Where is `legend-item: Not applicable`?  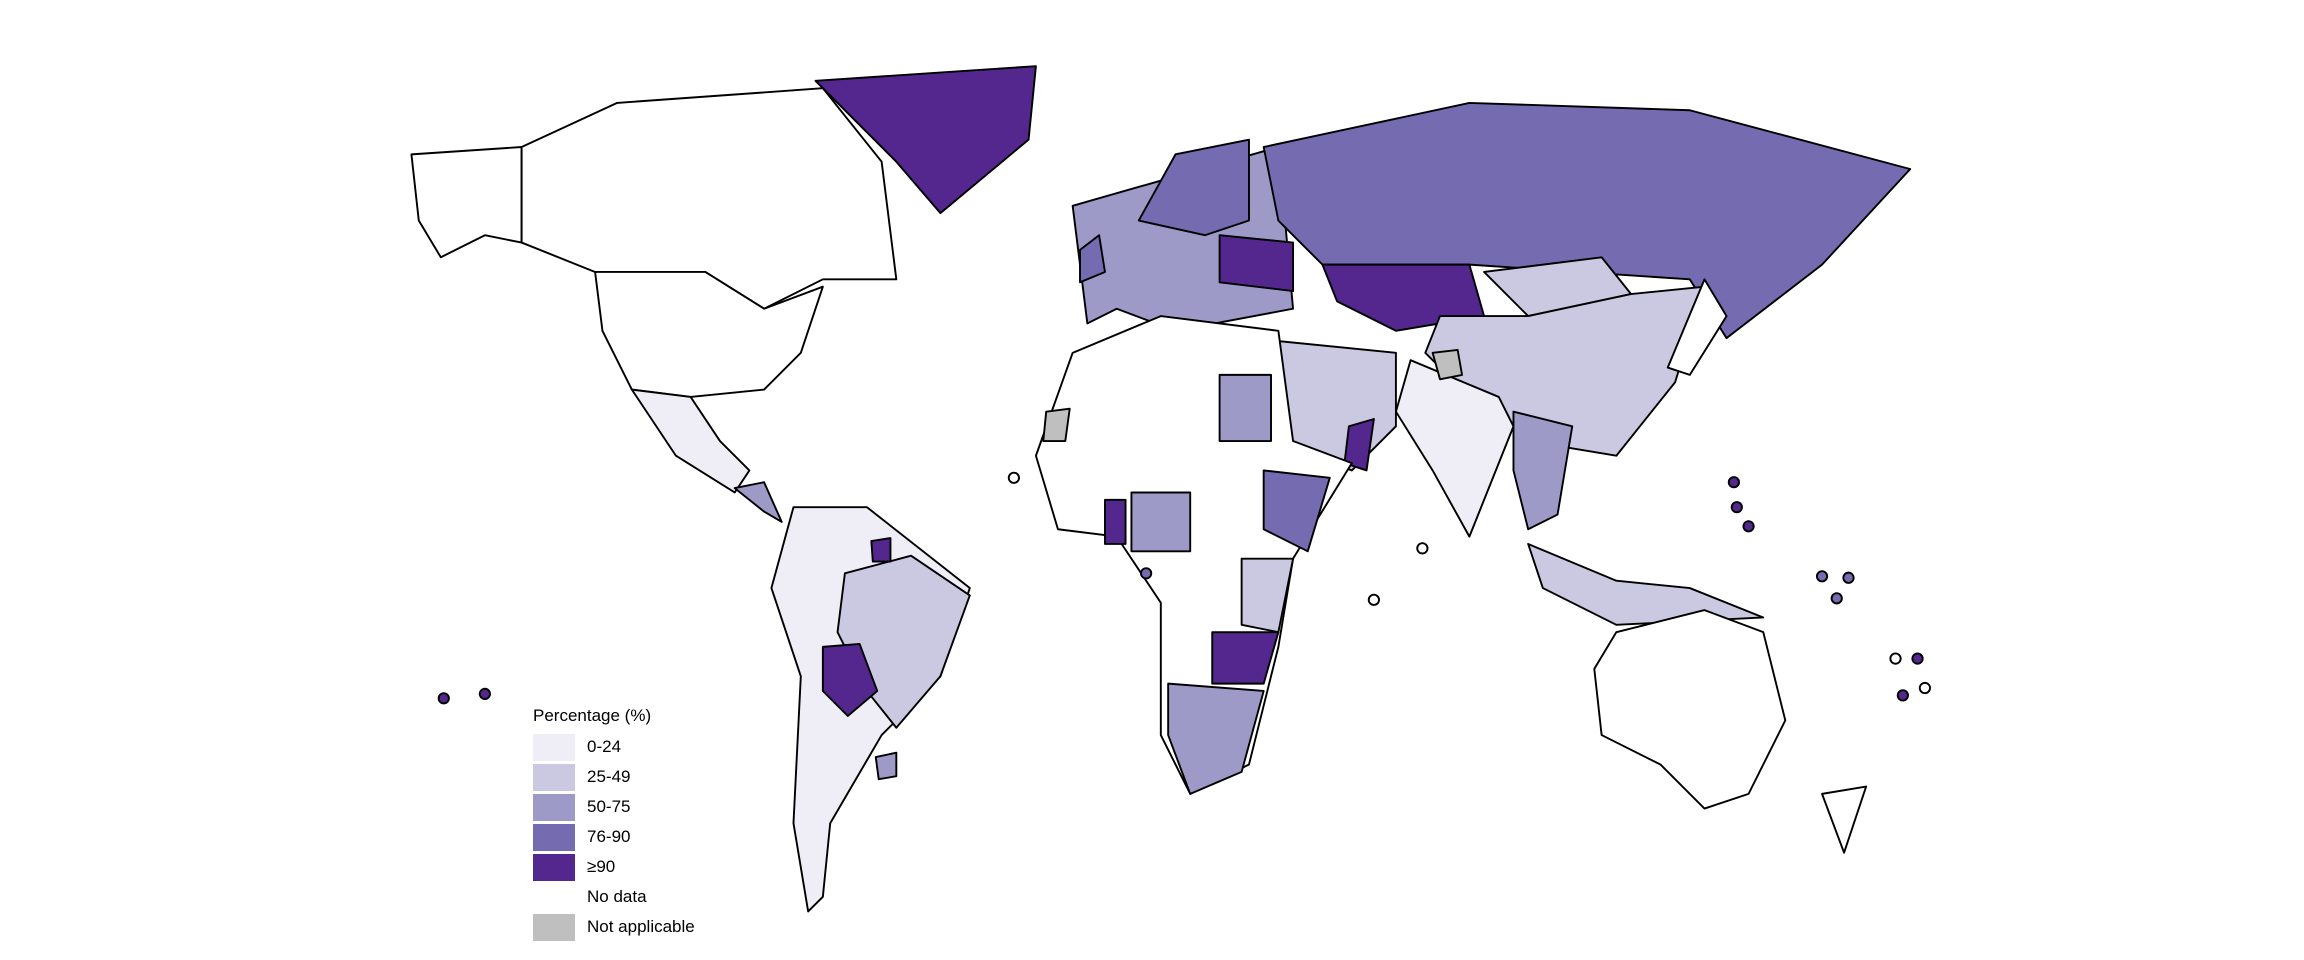
legend-item: Not applicable is located at coordinates (614, 927).